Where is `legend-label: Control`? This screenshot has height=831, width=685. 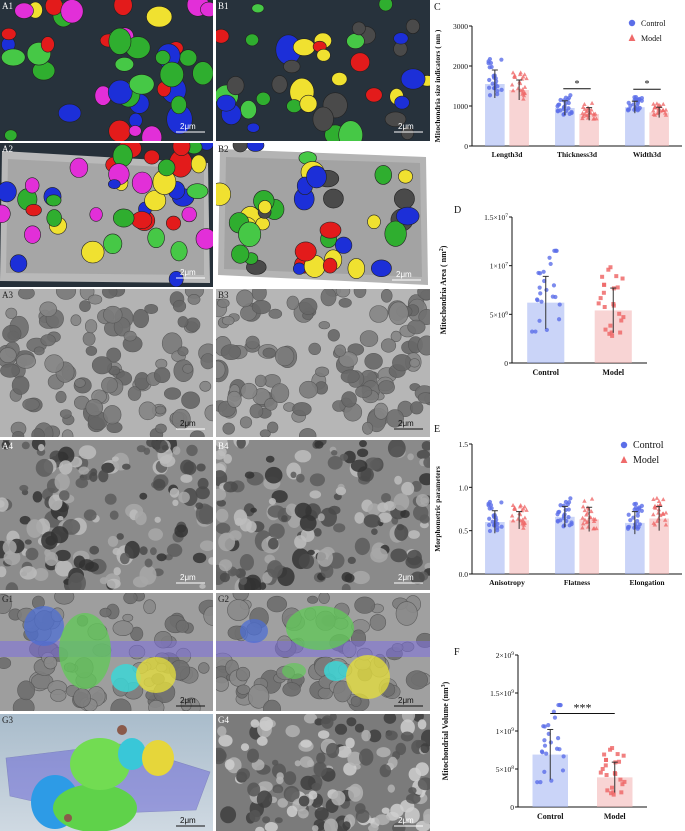 legend-label: Control is located at coordinates (648, 445).